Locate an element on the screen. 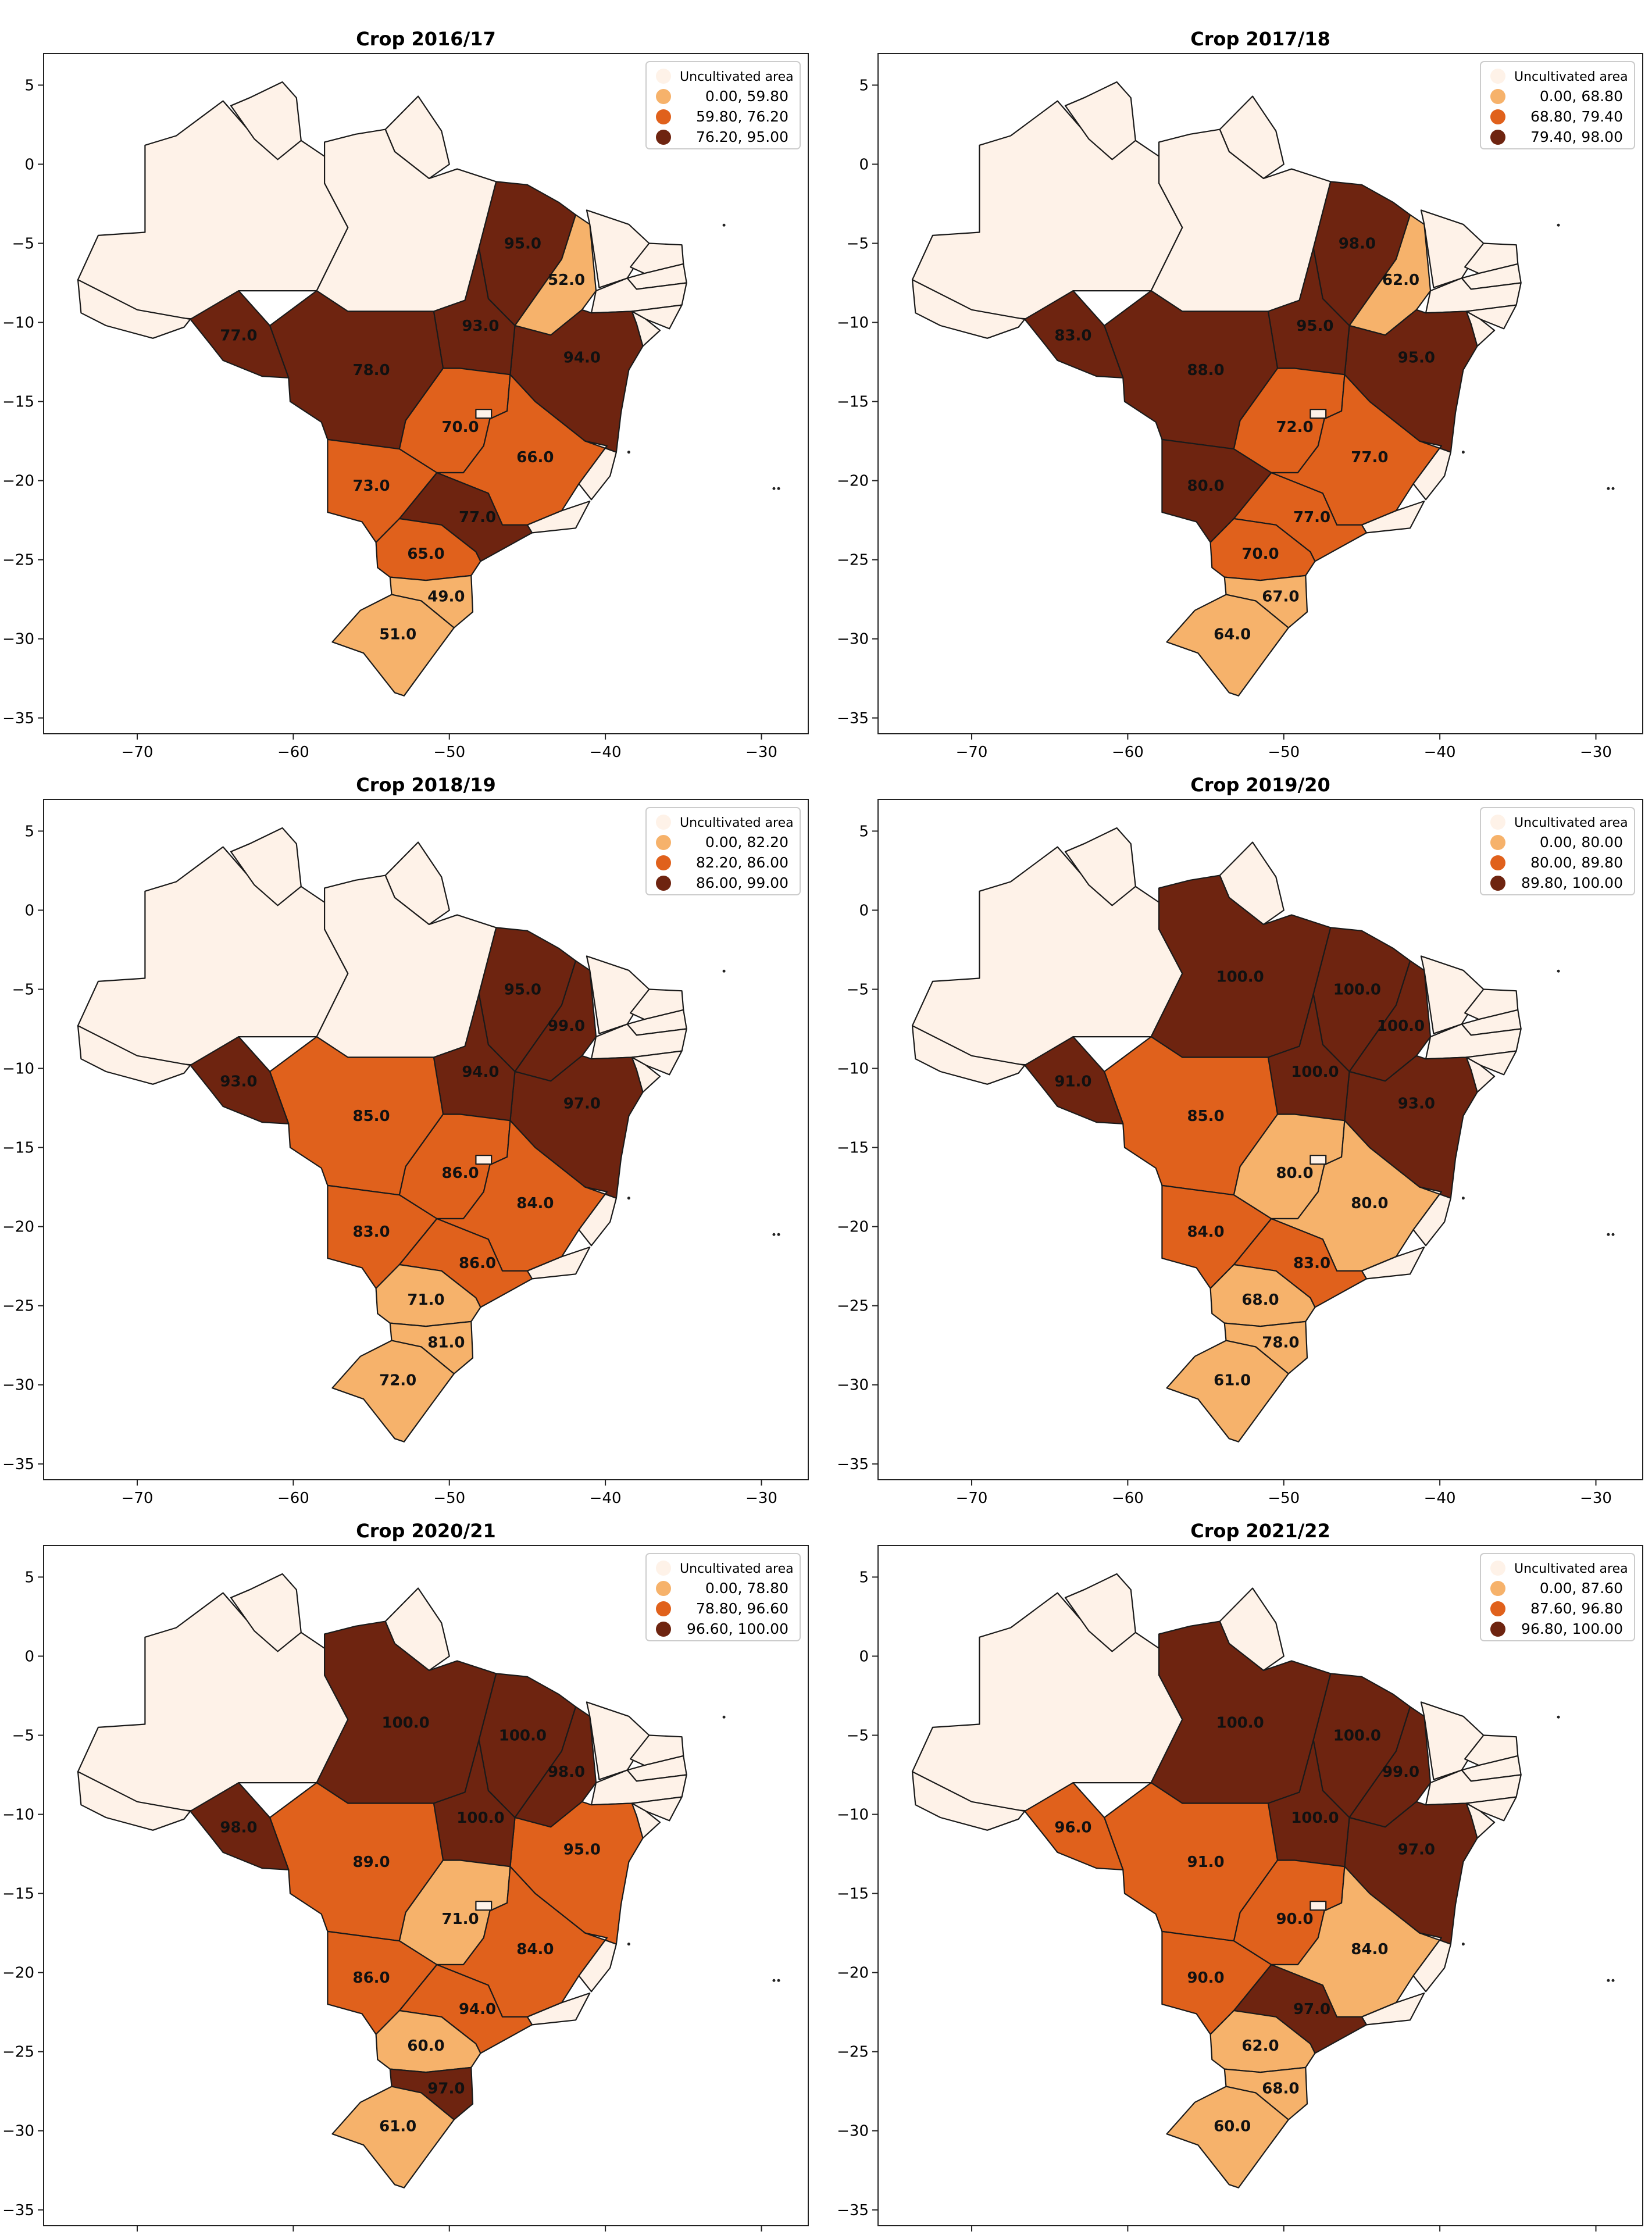  state-value-label: 68.0 is located at coordinates (1260, 1300).